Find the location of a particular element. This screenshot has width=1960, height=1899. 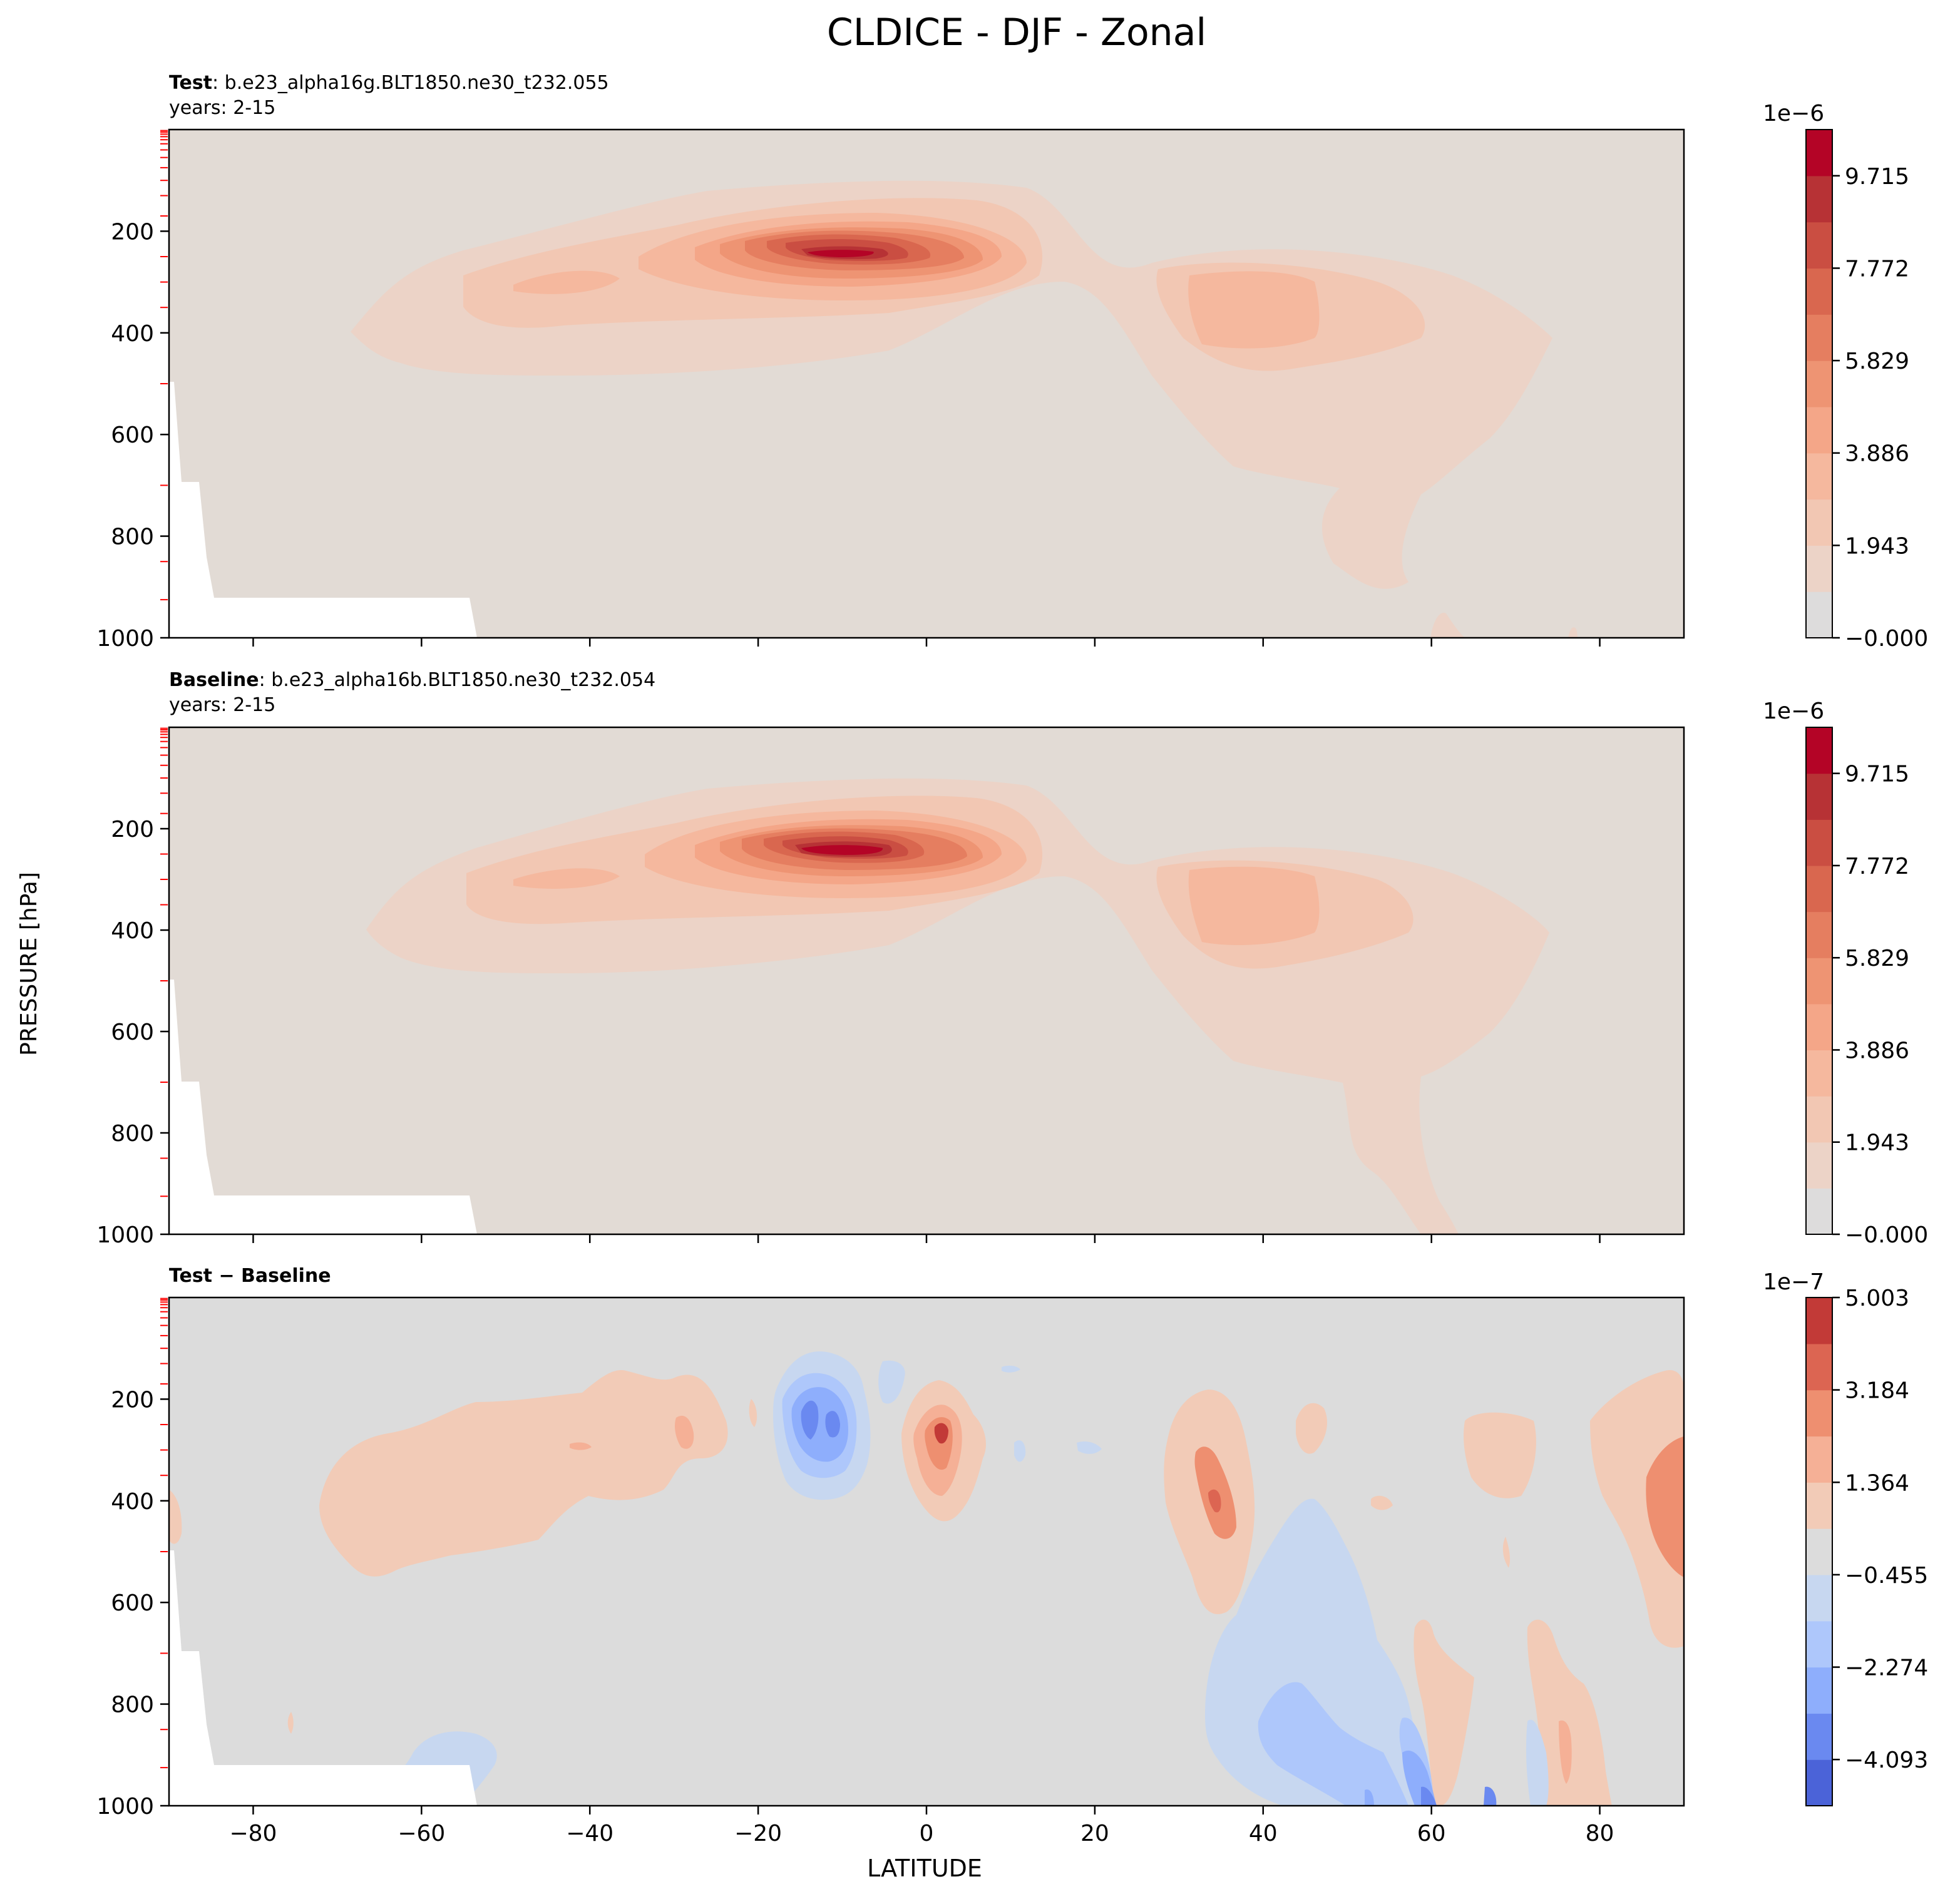

panel-baseline-colorbar-exponent: 1e−6 is located at coordinates (1793, 711).